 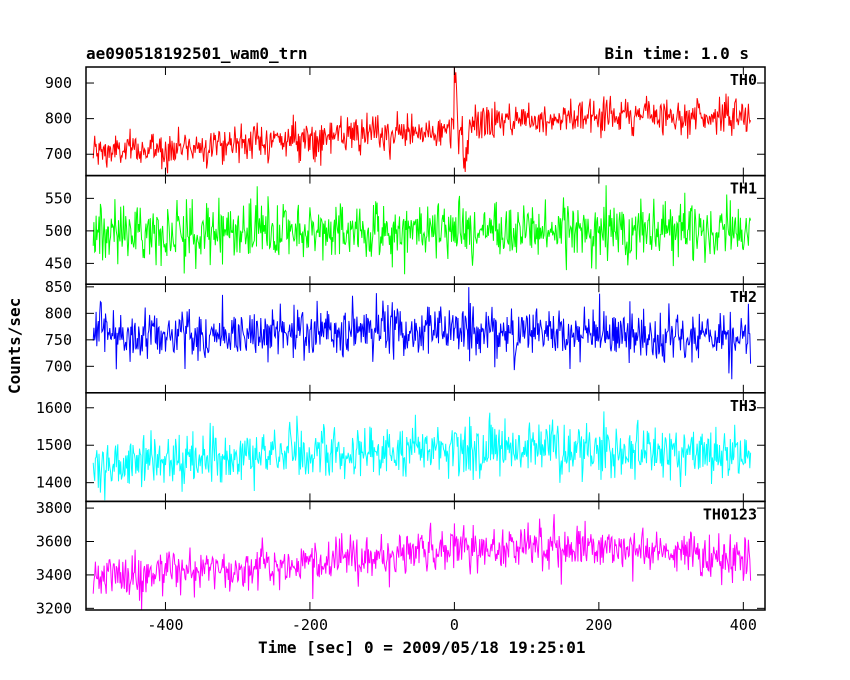 I want to click on y-tick-label: 1400, so click(x=54, y=483).